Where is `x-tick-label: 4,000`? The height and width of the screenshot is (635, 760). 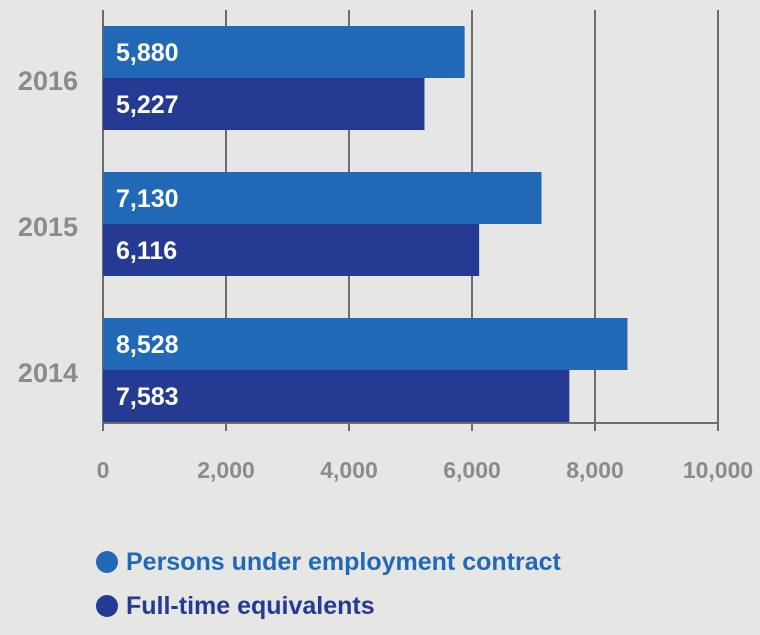 x-tick-label: 4,000 is located at coordinates (349, 470).